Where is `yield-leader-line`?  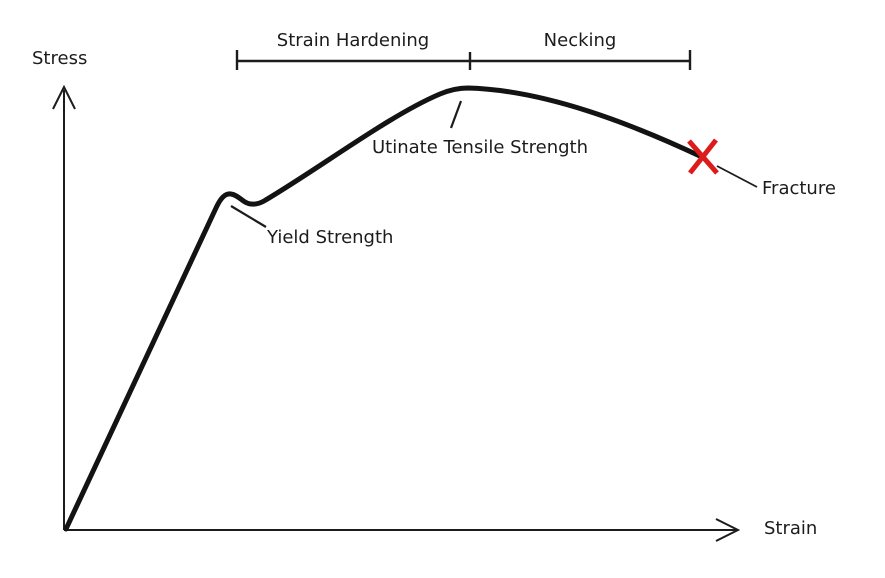 yield-leader-line is located at coordinates (248, 216).